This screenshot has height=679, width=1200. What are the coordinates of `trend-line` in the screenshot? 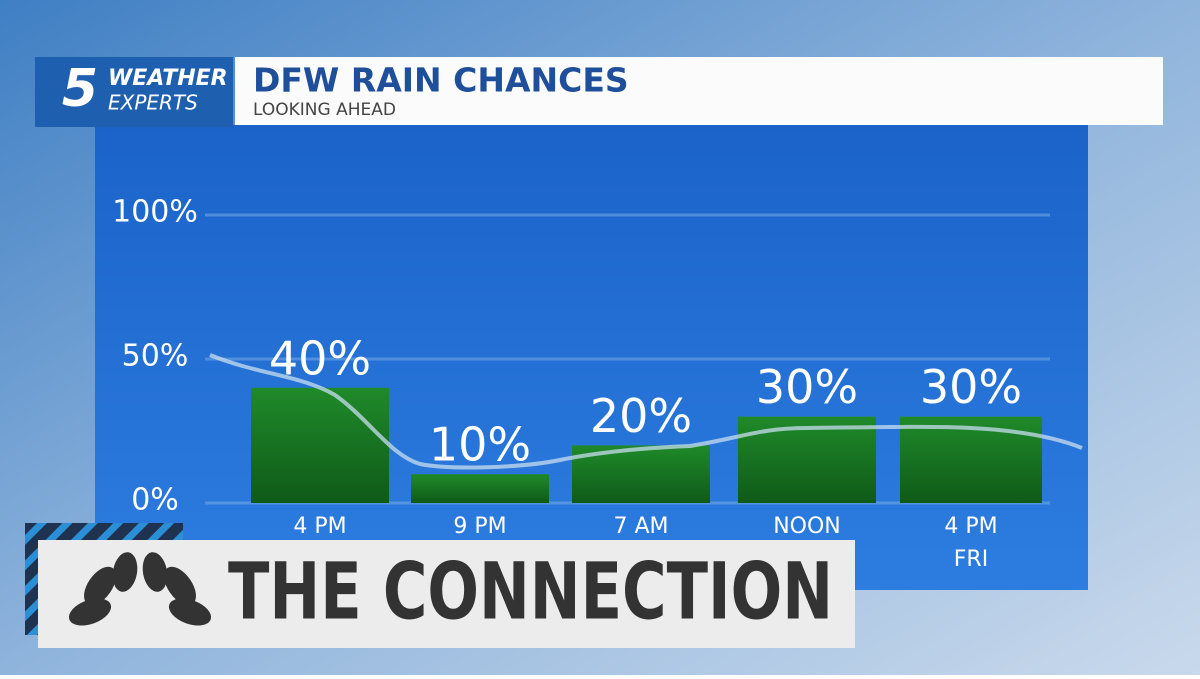 It's located at (646, 411).